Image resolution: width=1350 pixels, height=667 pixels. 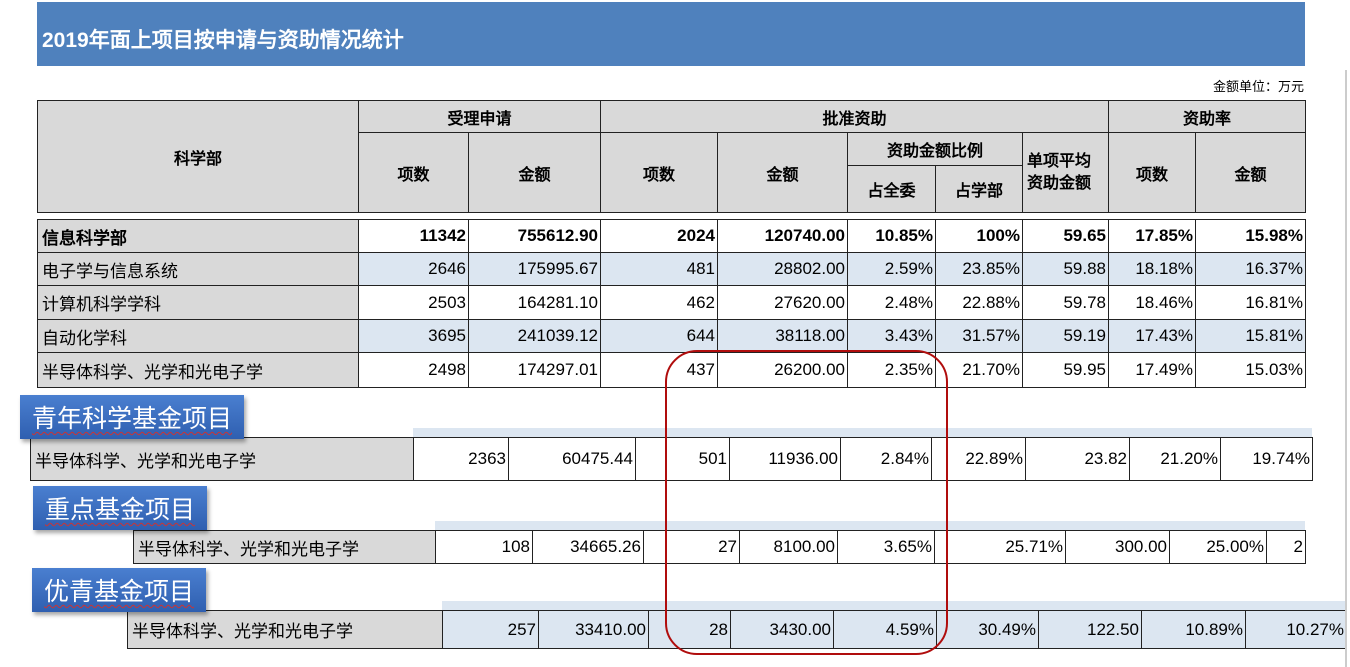 I want to click on header-ratio: 资助金额比例, so click(x=935, y=149).